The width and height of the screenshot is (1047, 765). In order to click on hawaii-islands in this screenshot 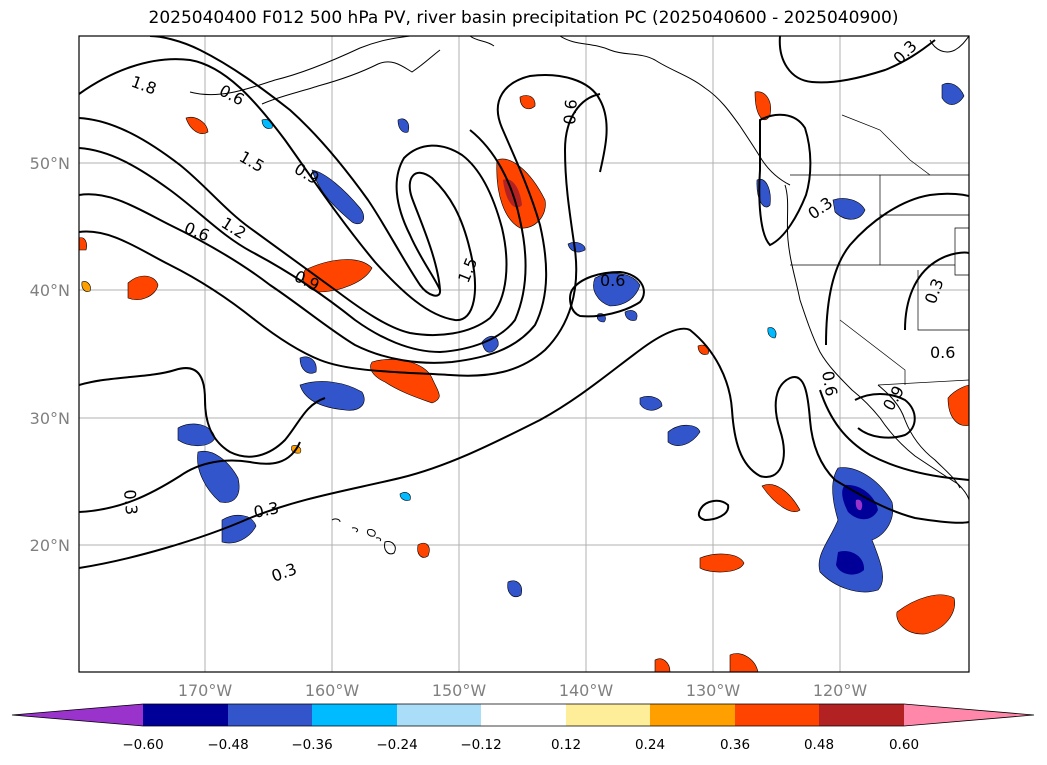, I will do `click(363, 536)`.